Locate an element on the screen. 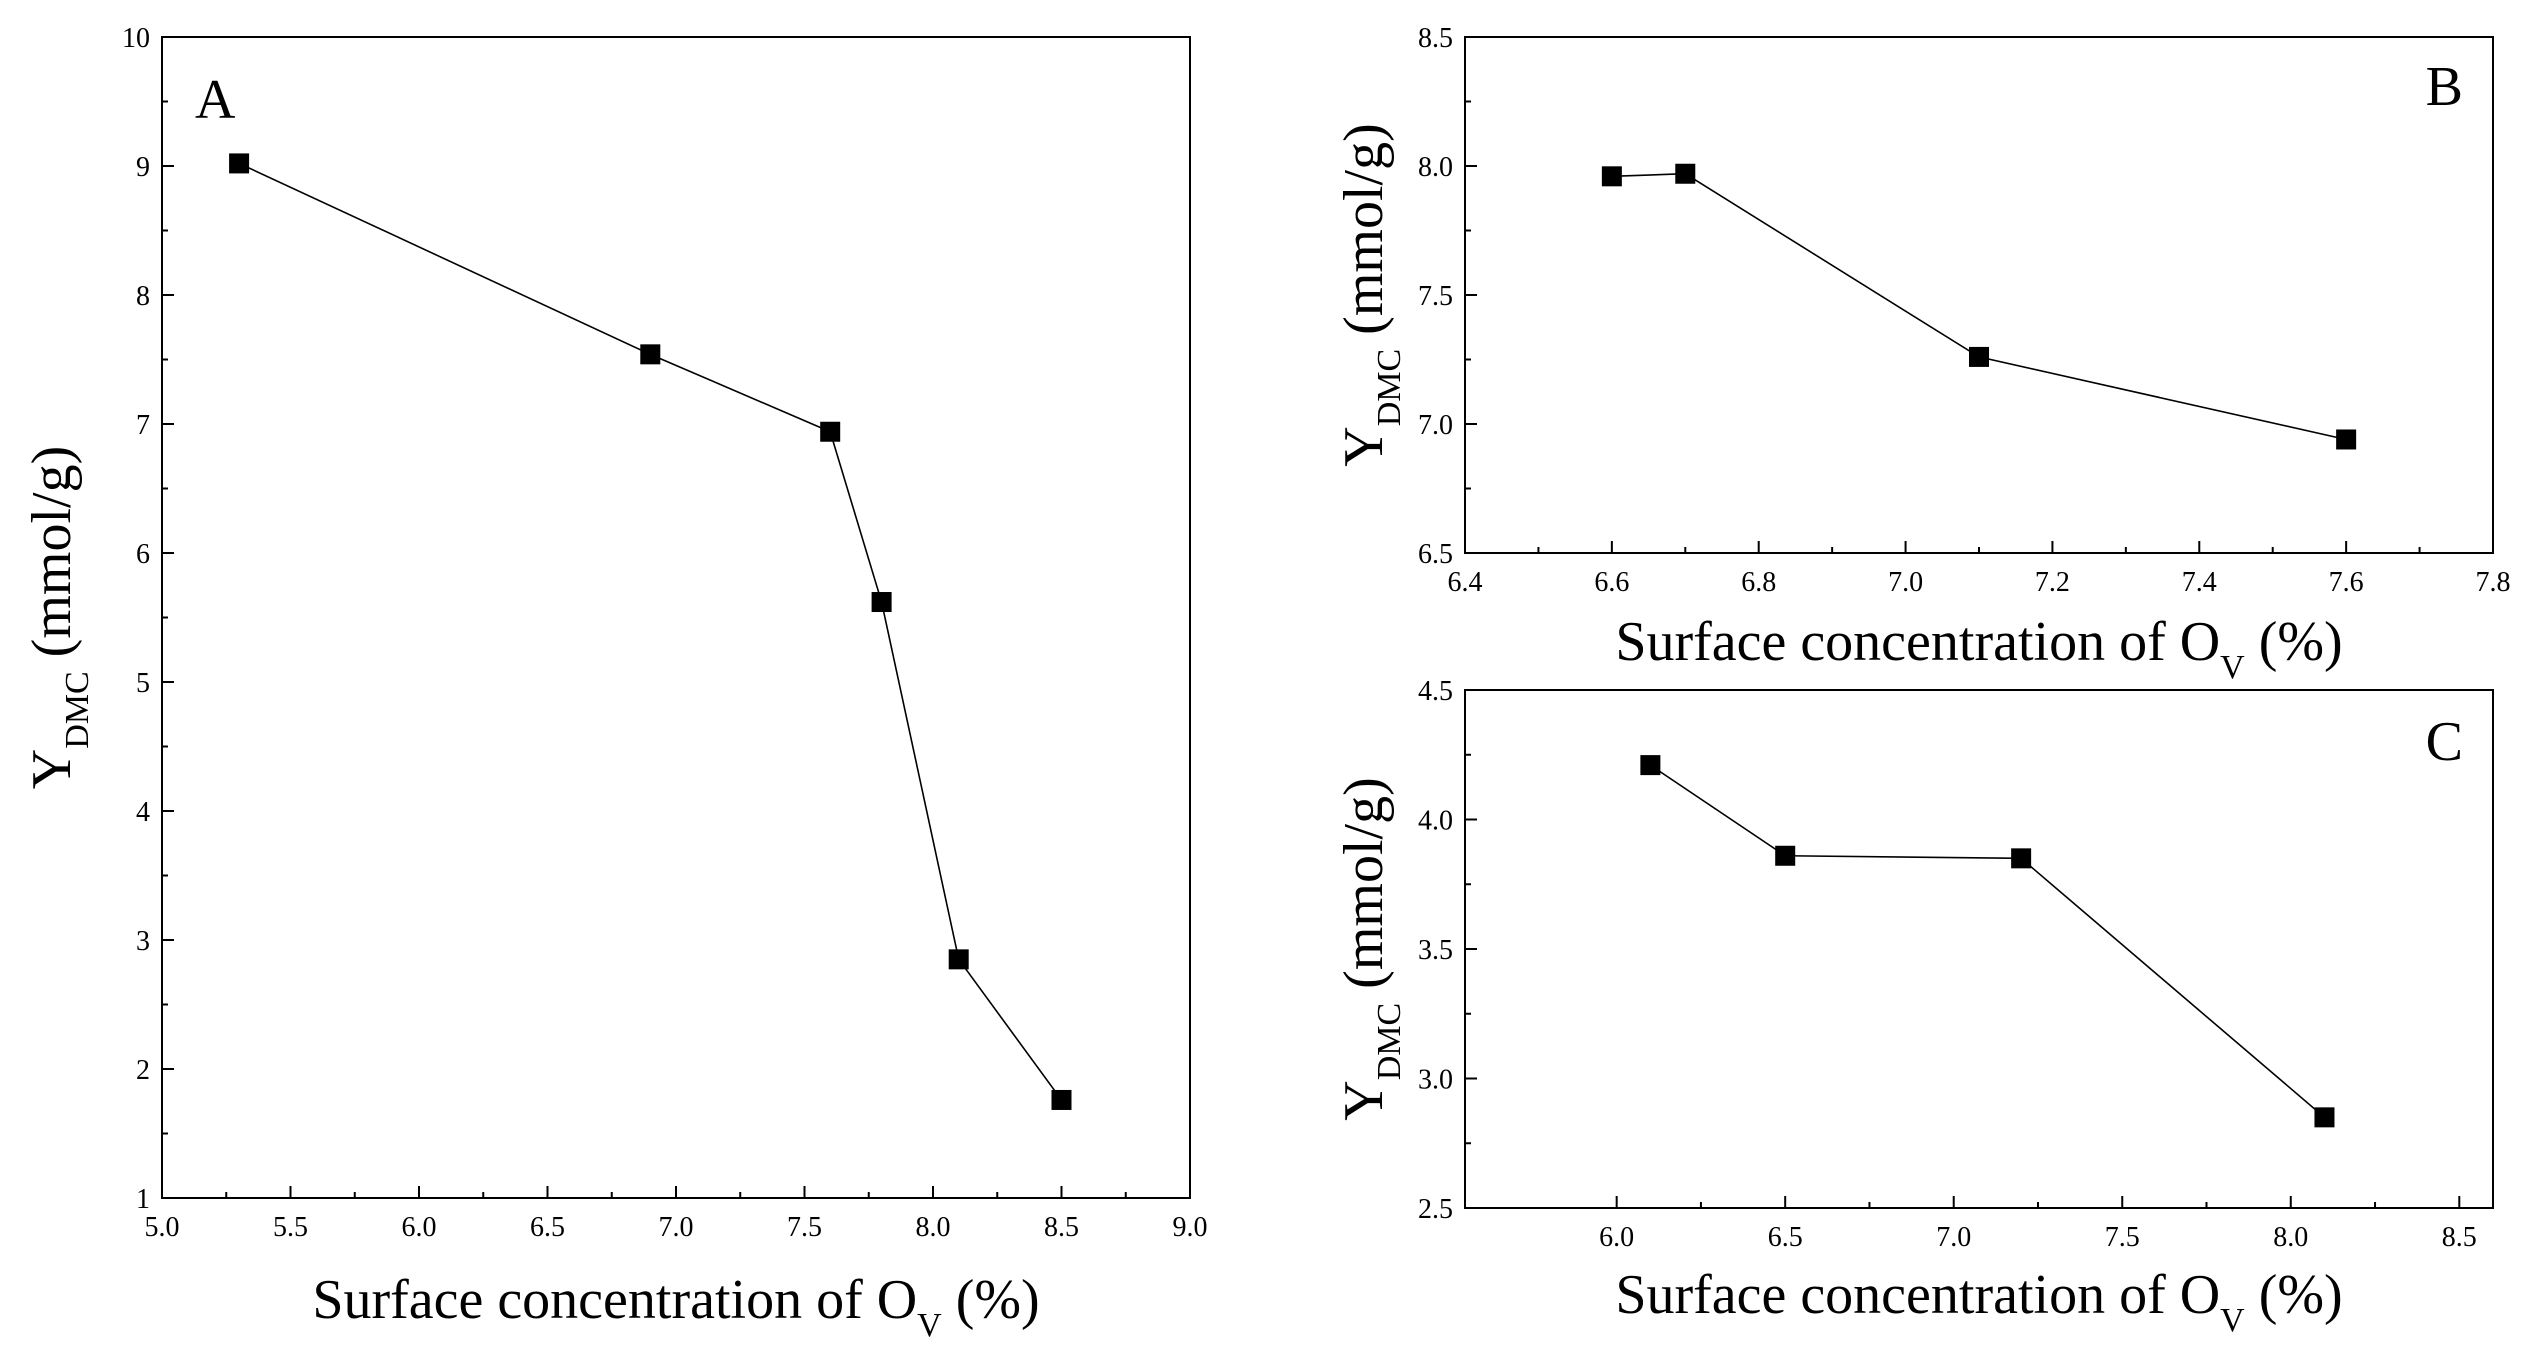 The image size is (2534, 1351). x-tick-label: 7.4 is located at coordinates (2199, 582).